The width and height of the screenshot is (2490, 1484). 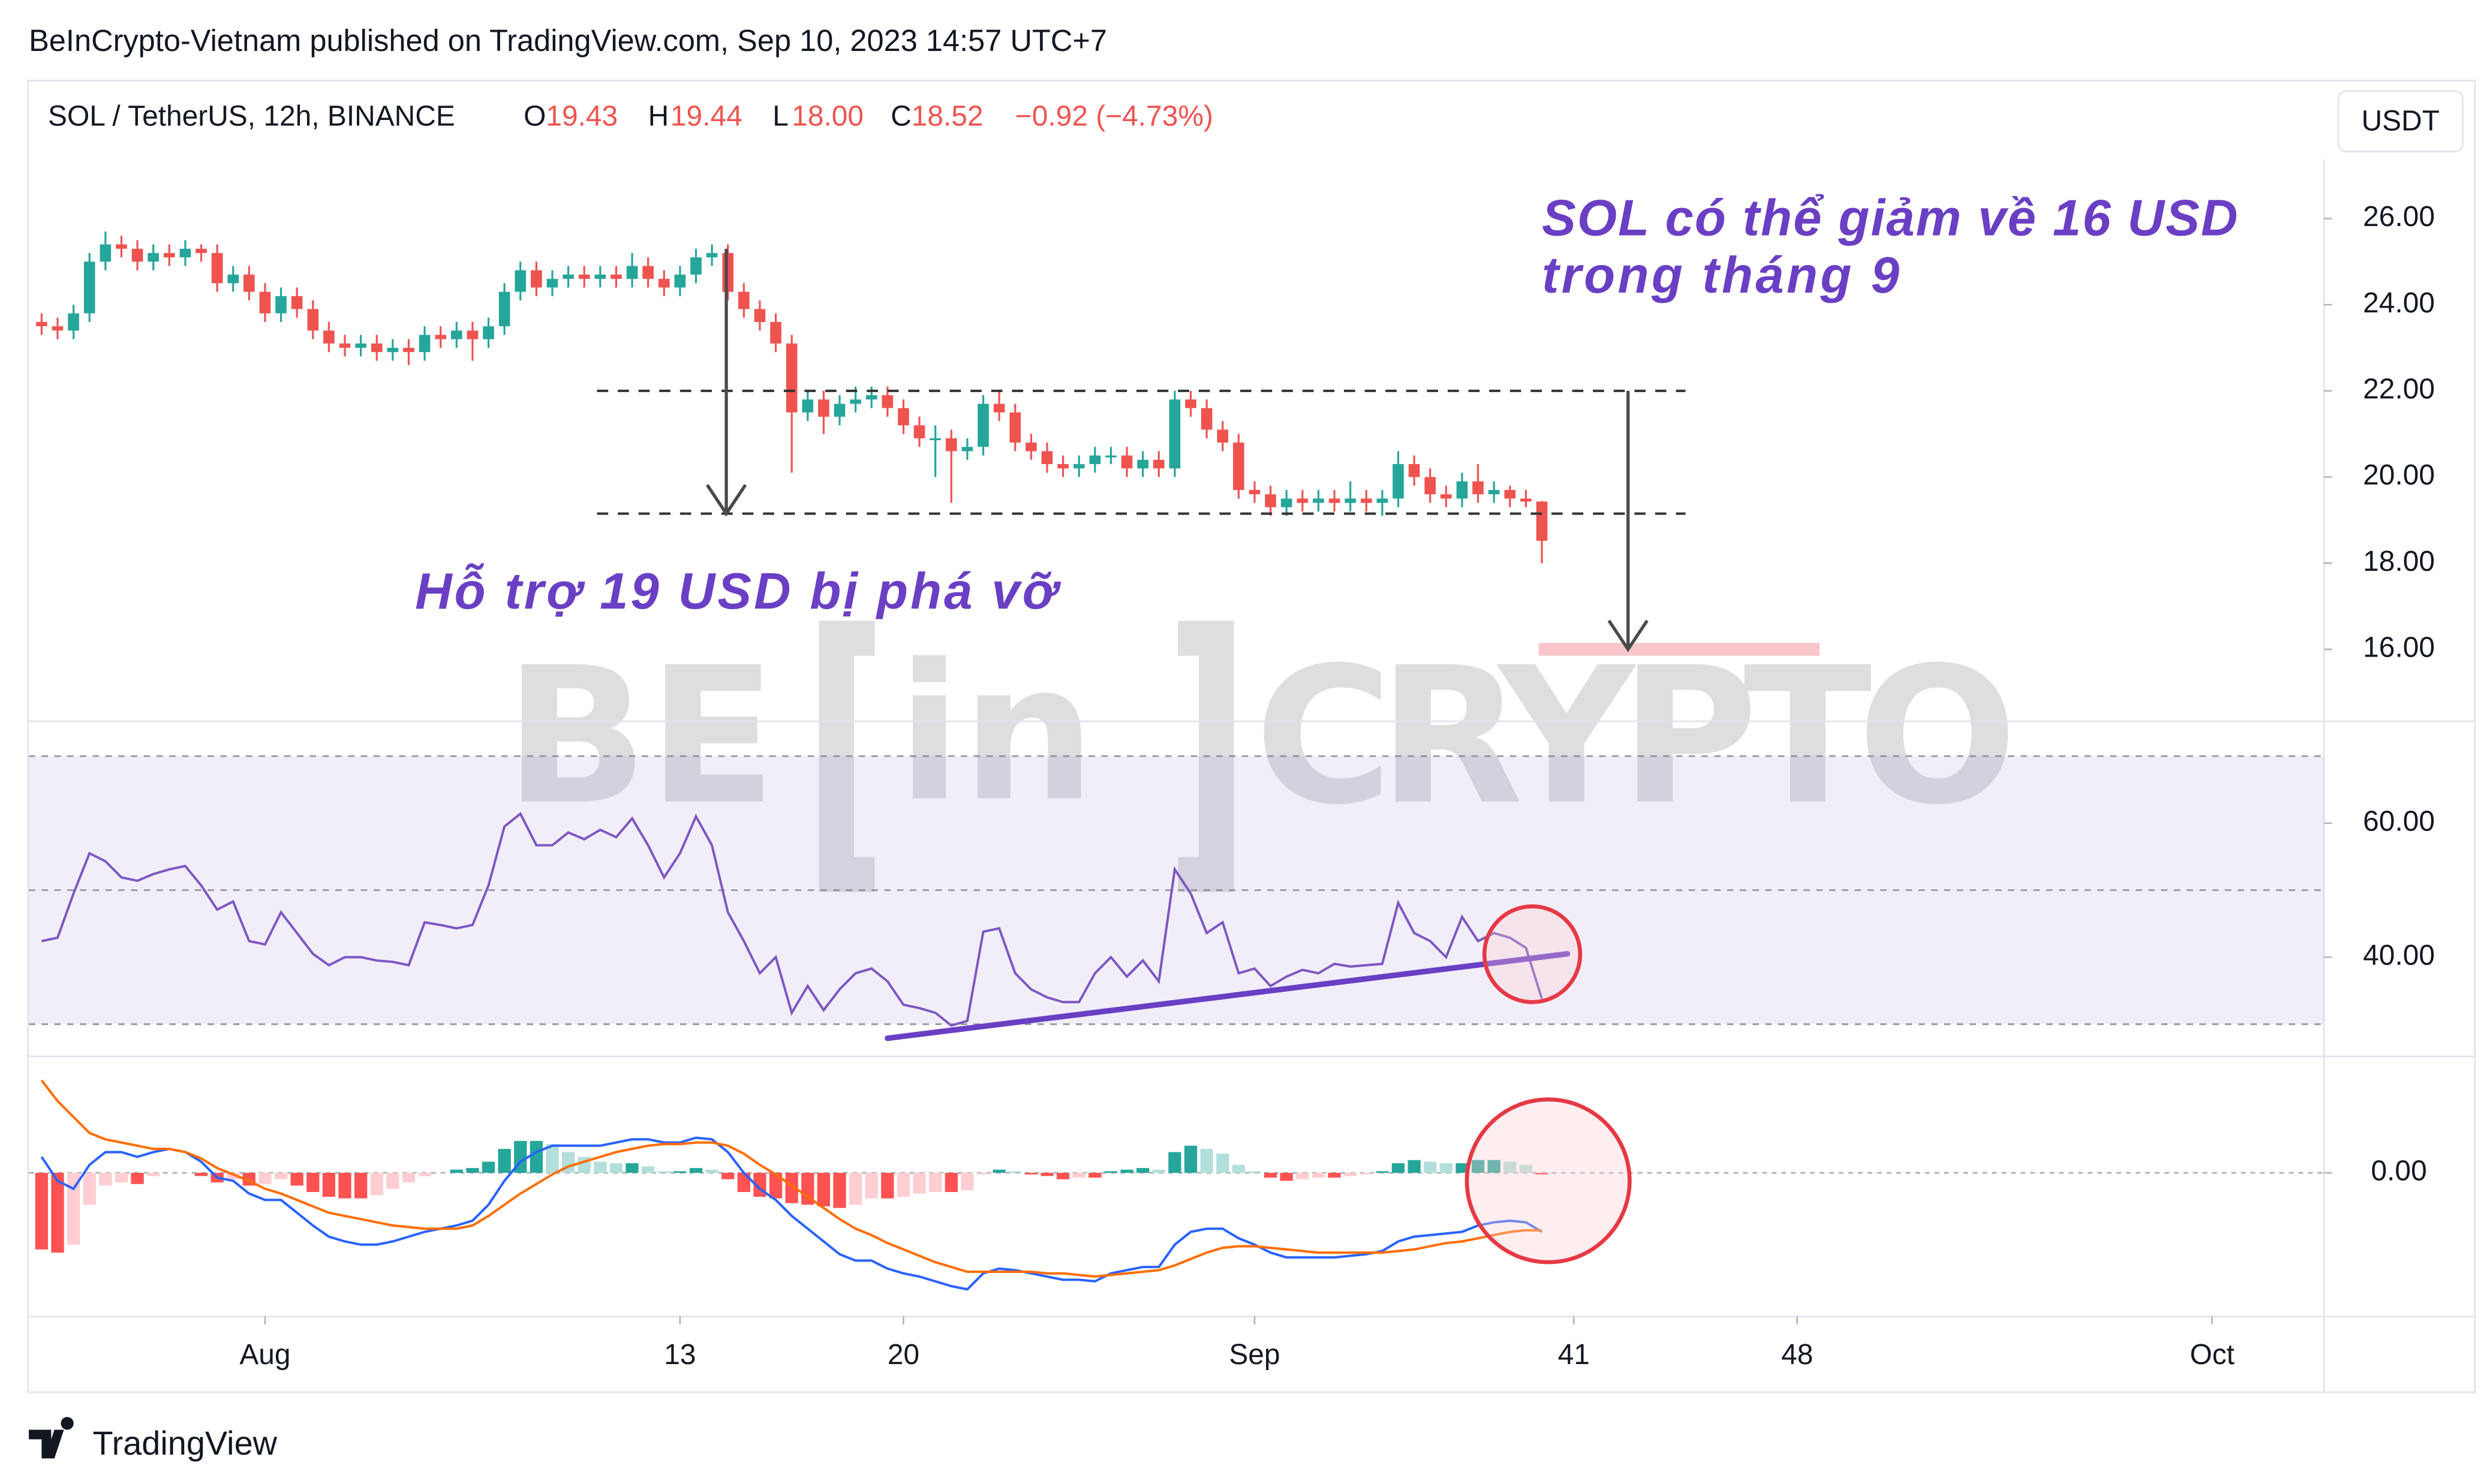 I want to click on y-tick-label: 40.00, so click(x=2399, y=955).